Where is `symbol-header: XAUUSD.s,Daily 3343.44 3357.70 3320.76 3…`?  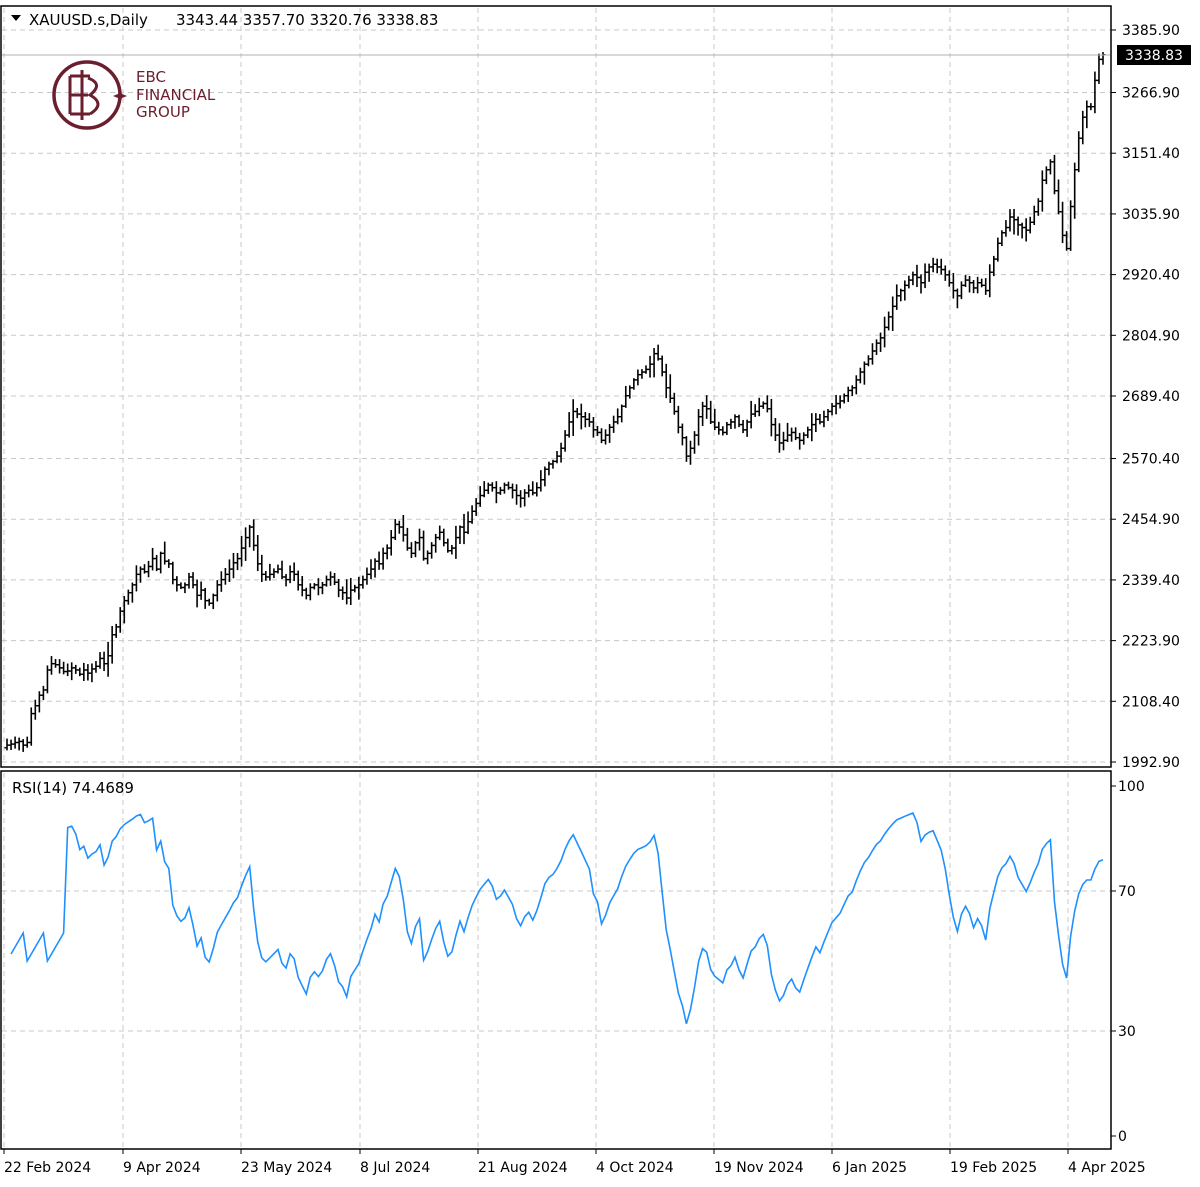
symbol-header: XAUUSD.s,Daily 3343.44 3357.70 3320.76 3… is located at coordinates (224, 20).